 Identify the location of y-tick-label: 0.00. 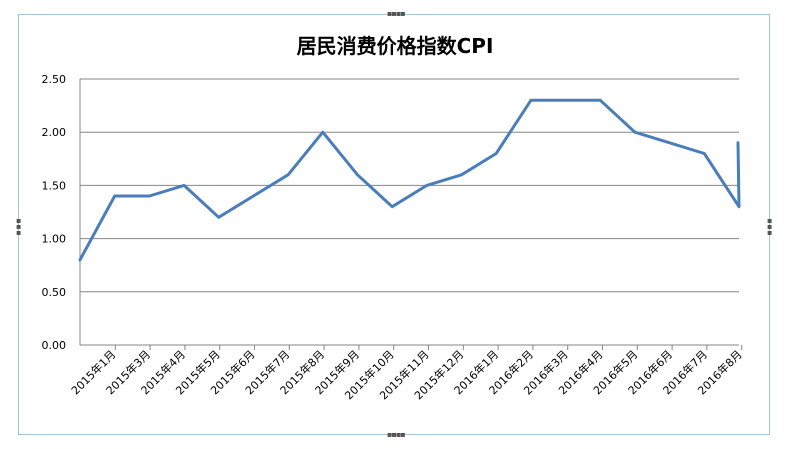
(54, 345).